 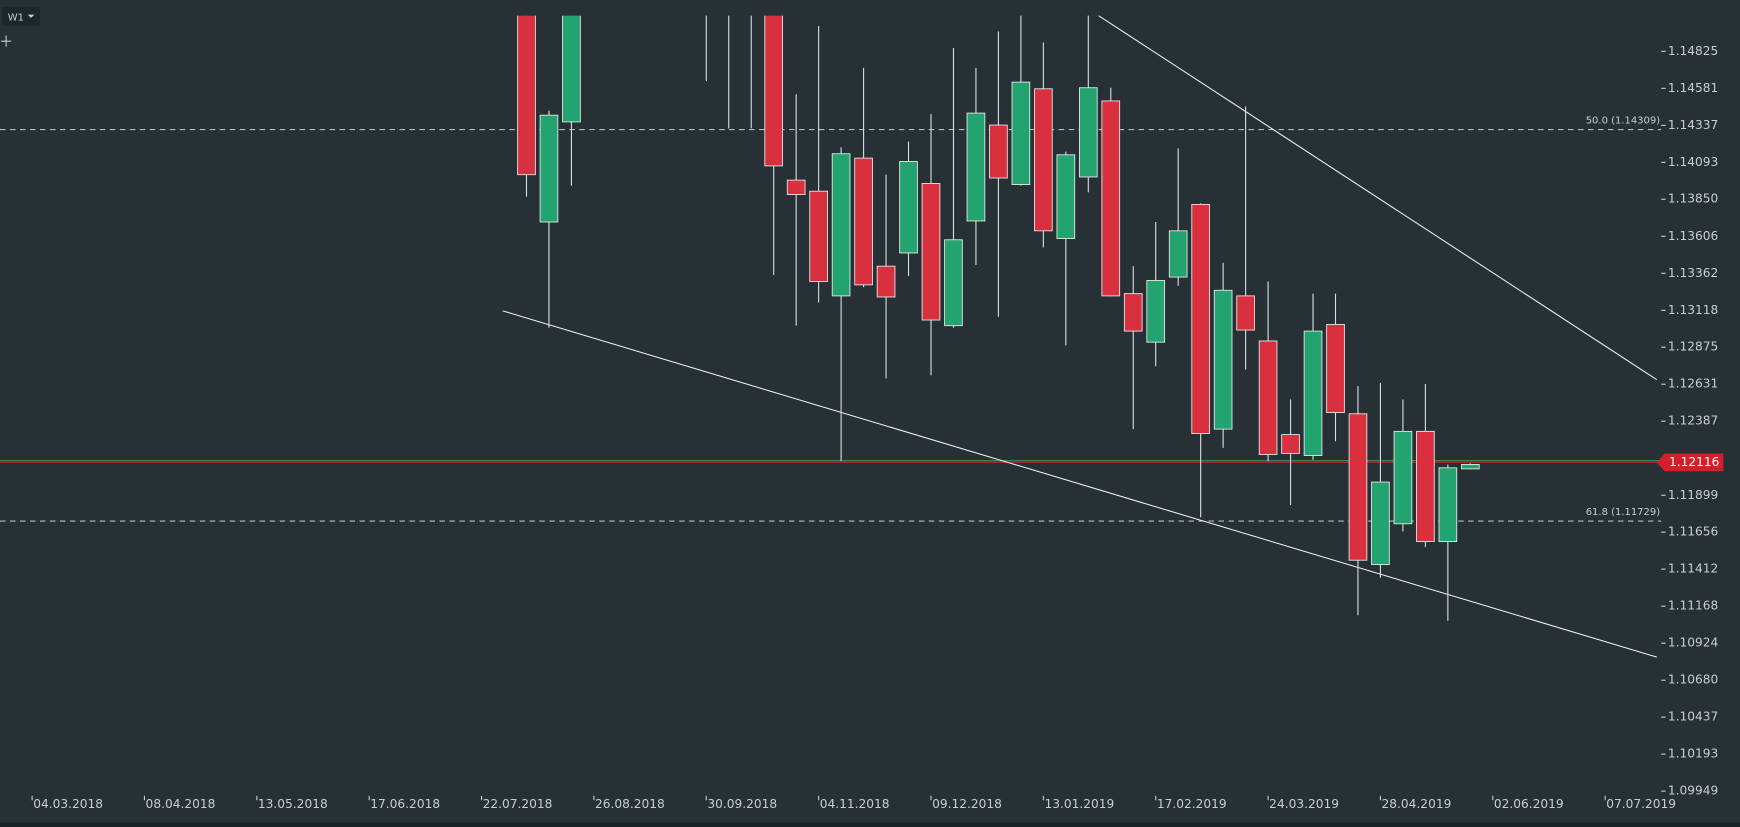 I want to click on x-tick-label: 02.06.2019, so click(x=1529, y=804).